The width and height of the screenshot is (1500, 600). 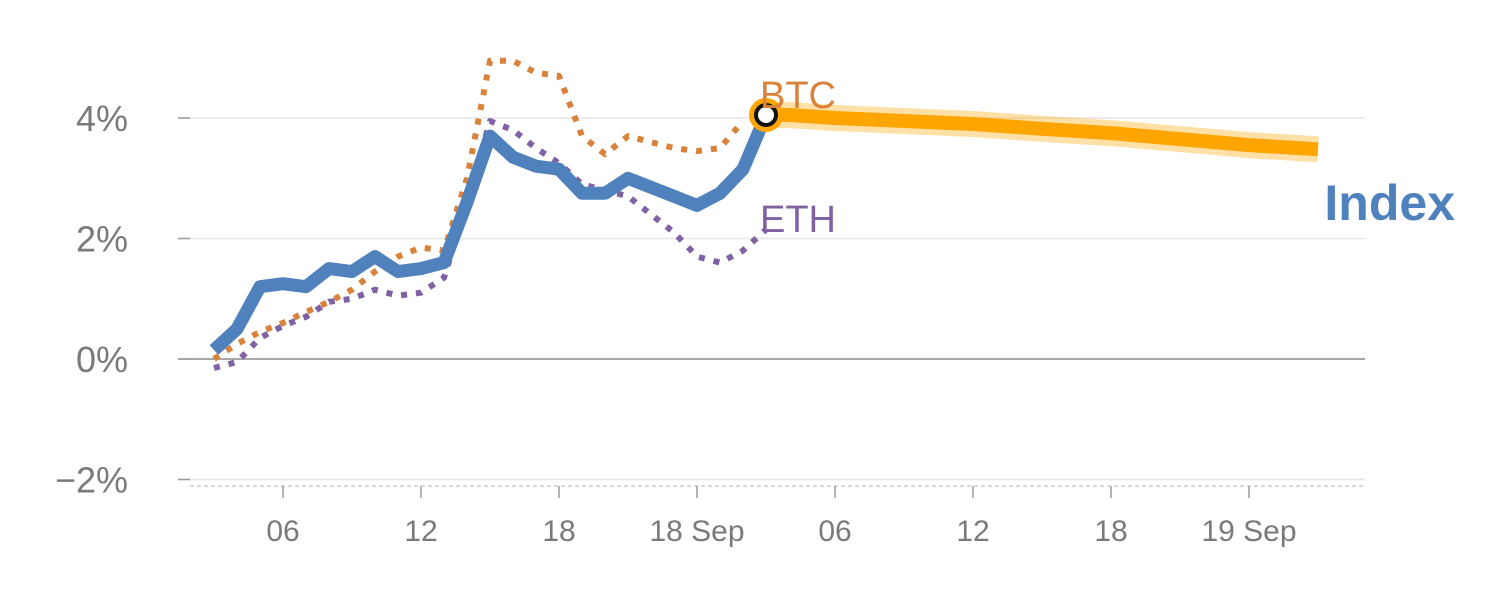 I want to click on x-tick-label-2: 18, so click(x=558, y=531).